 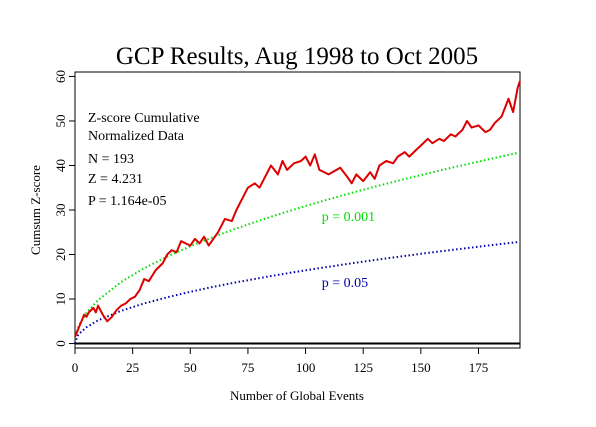 I want to click on y-axis-label: Cumsum Z-score, so click(x=35, y=210).